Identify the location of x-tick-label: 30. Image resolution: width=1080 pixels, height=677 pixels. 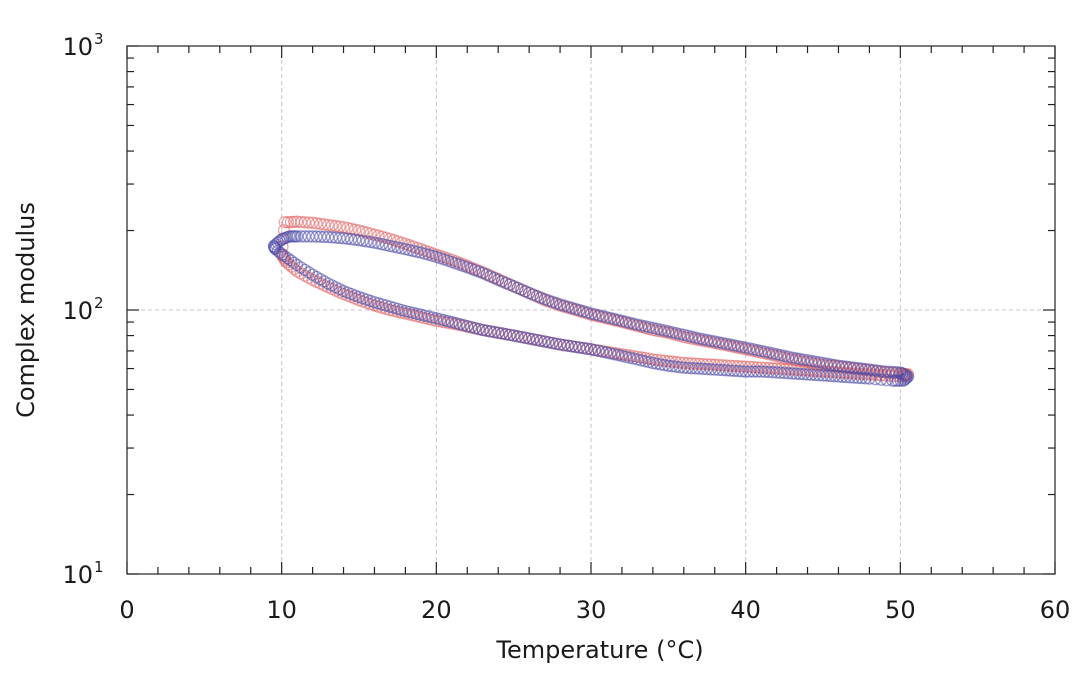
(591, 610).